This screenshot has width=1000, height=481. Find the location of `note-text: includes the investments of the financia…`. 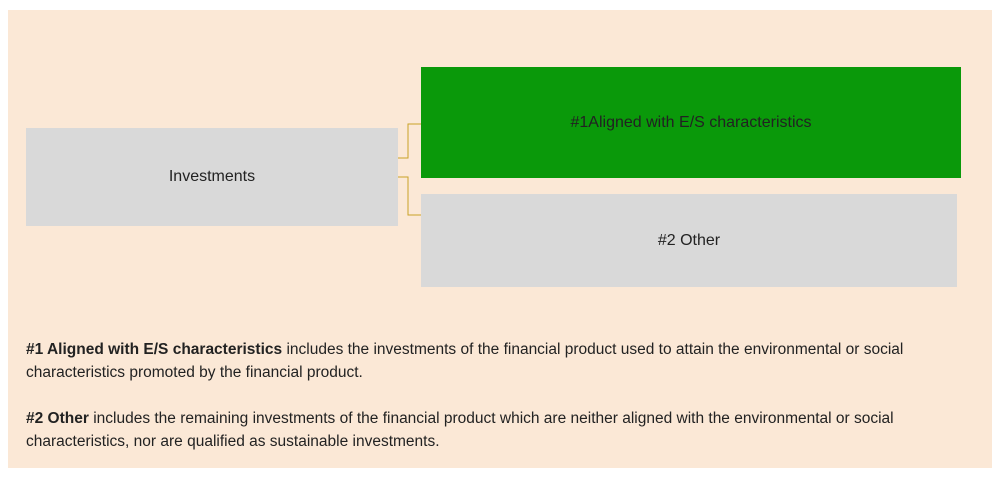

note-text: includes the investments of the financia… is located at coordinates (465, 361).